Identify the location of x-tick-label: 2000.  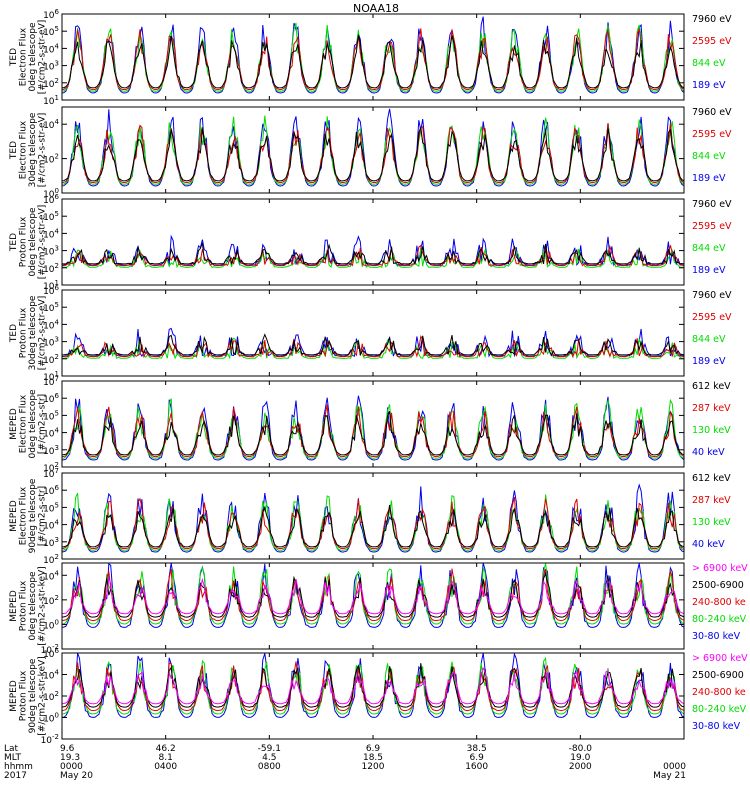
(580, 767).